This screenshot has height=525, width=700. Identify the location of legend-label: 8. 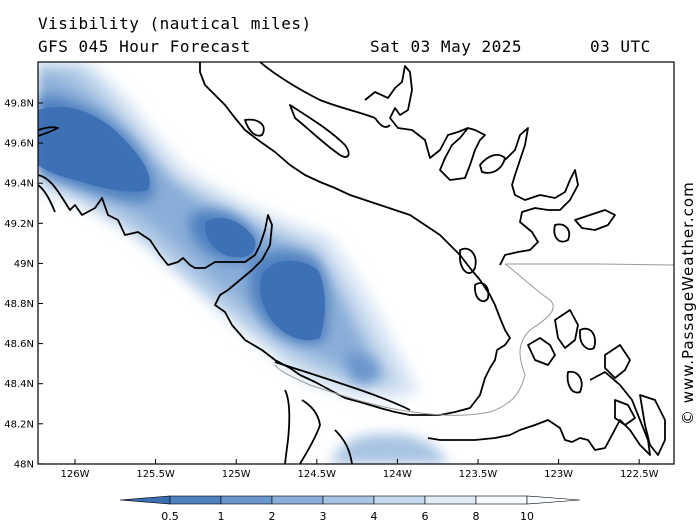
(476, 516).